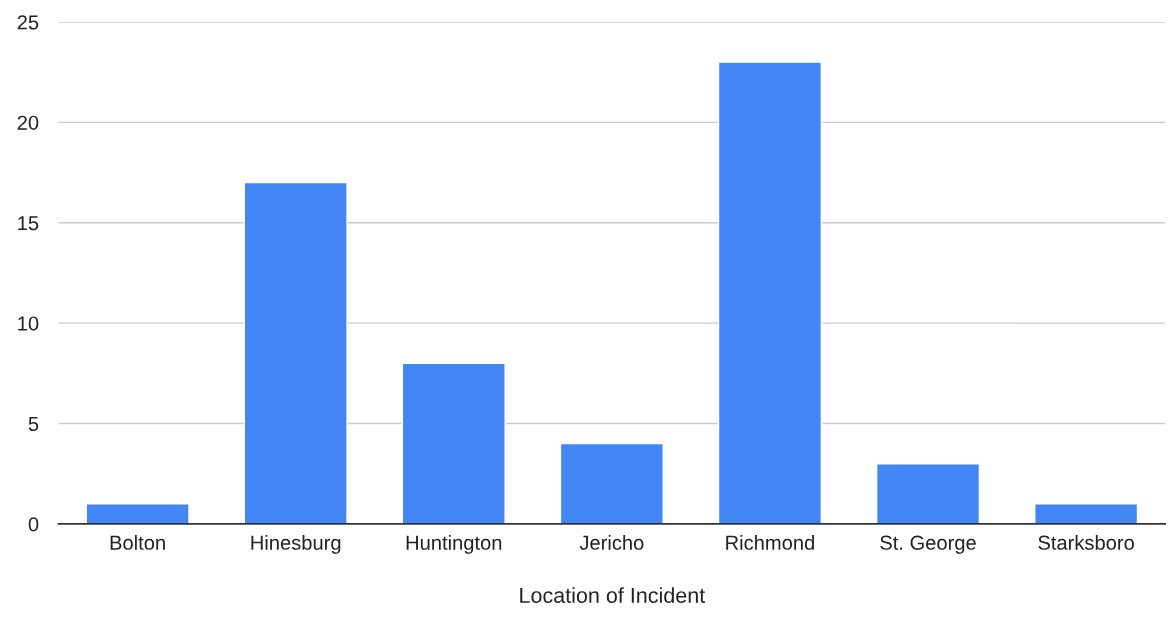 This screenshot has width=1171, height=629. I want to click on x-tick-label: Hinesburg, so click(296, 544).